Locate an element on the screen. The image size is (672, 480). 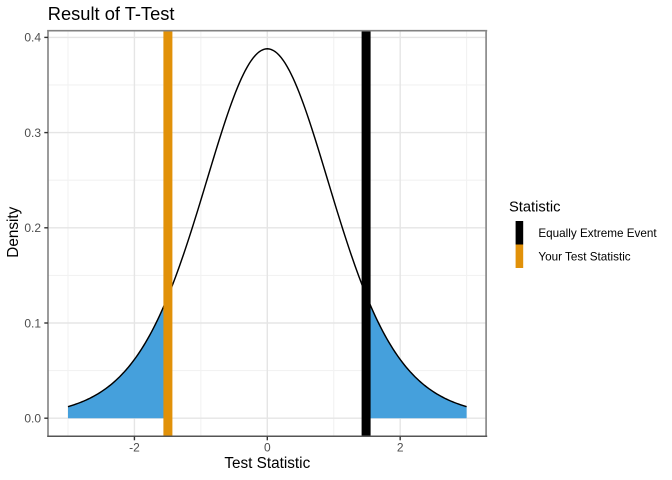
svg-text: 0 is located at coordinates (267, 448).